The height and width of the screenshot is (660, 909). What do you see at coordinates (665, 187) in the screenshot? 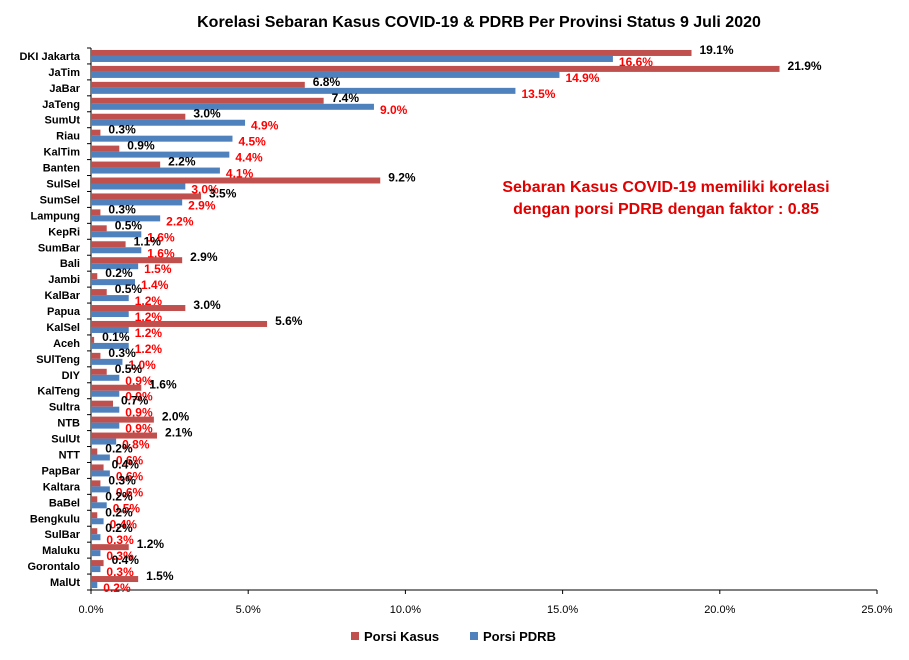
I see `annotation-line-1: Sebaran Kasus COVID-19 memiliki korelasi` at bounding box center [665, 187].